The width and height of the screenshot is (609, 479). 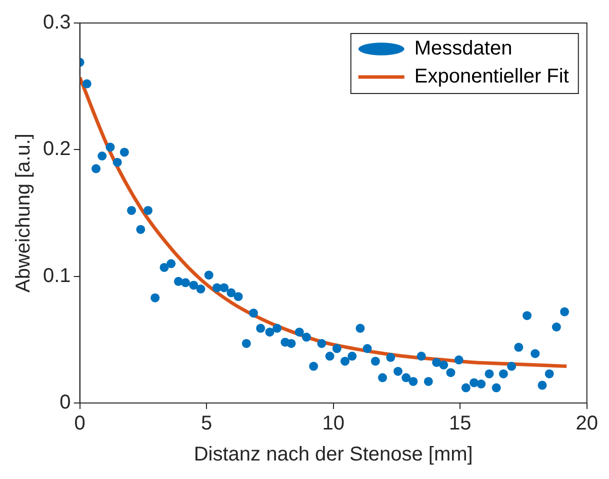 I want to click on x-axis-title: Distanz nach der Stenose [mm], so click(x=333, y=455).